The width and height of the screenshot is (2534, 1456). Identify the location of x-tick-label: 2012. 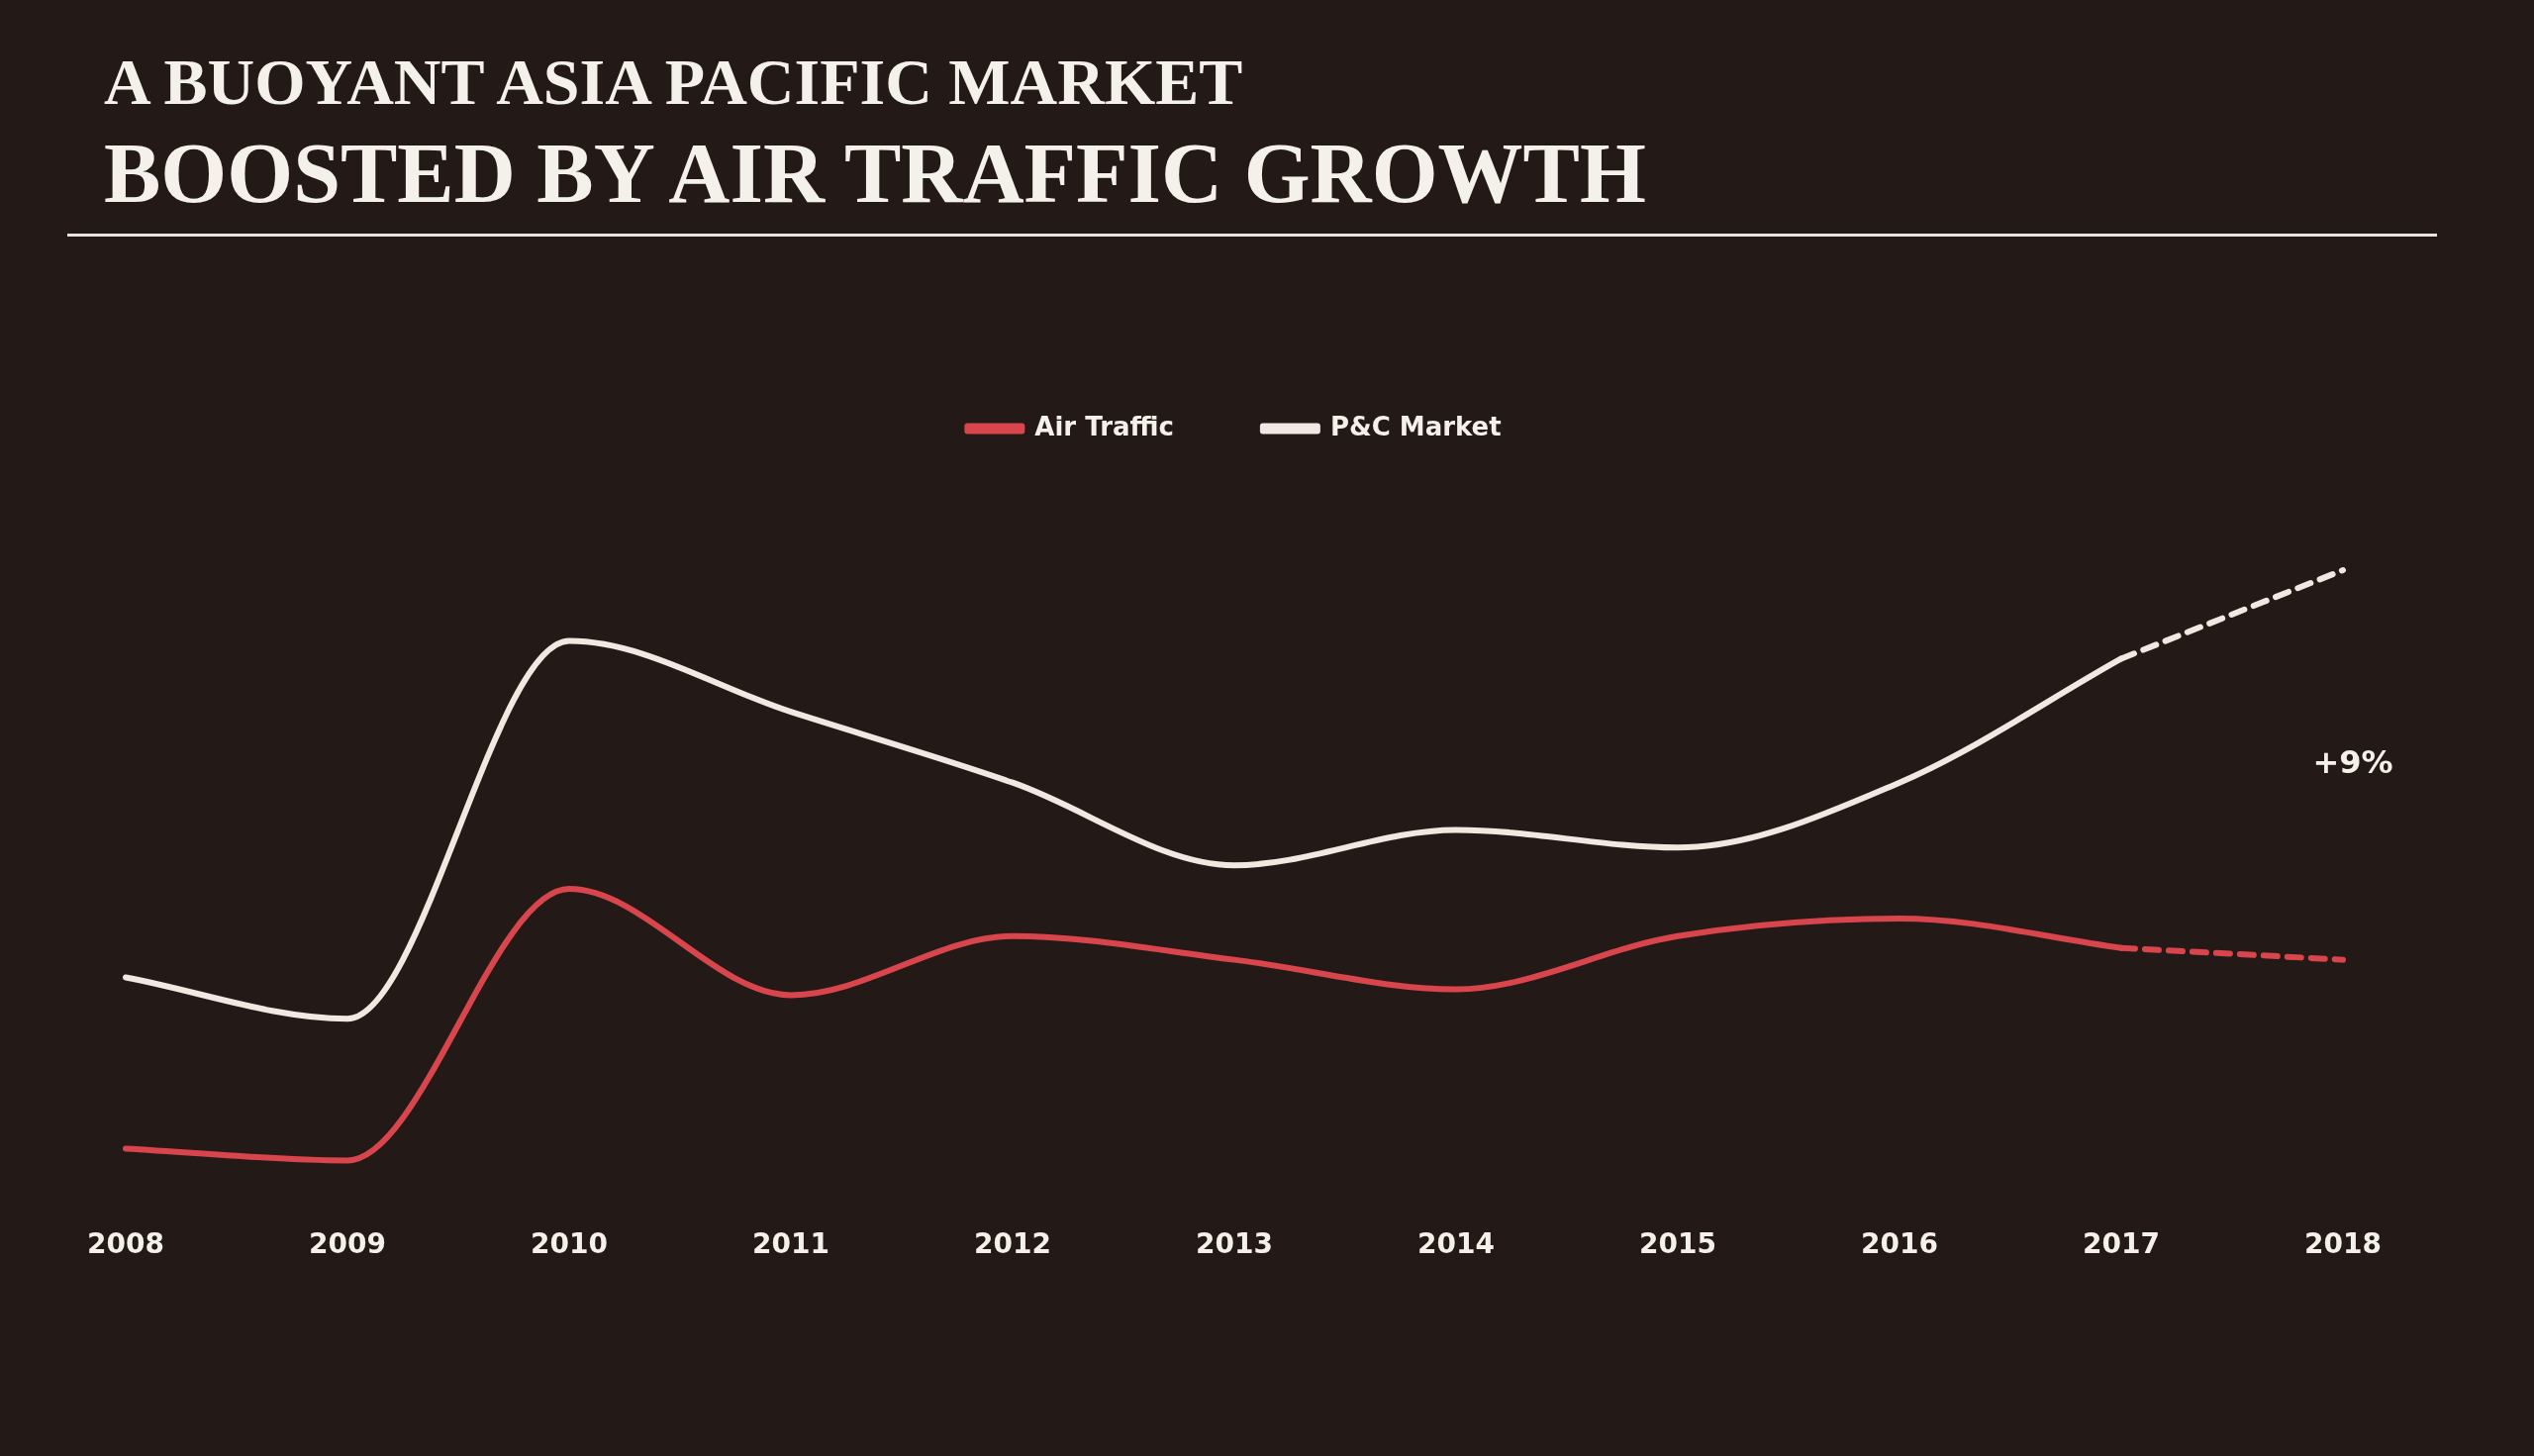
(1012, 1244).